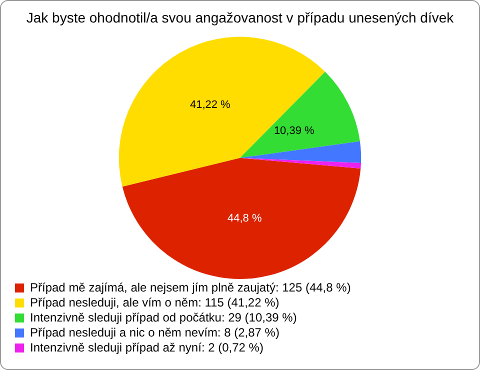 The image size is (480, 370). What do you see at coordinates (155, 332) in the screenshot?
I see `legend-label: Případ nesleduji a nic o něm nevím: 8 (2,87 %)` at bounding box center [155, 332].